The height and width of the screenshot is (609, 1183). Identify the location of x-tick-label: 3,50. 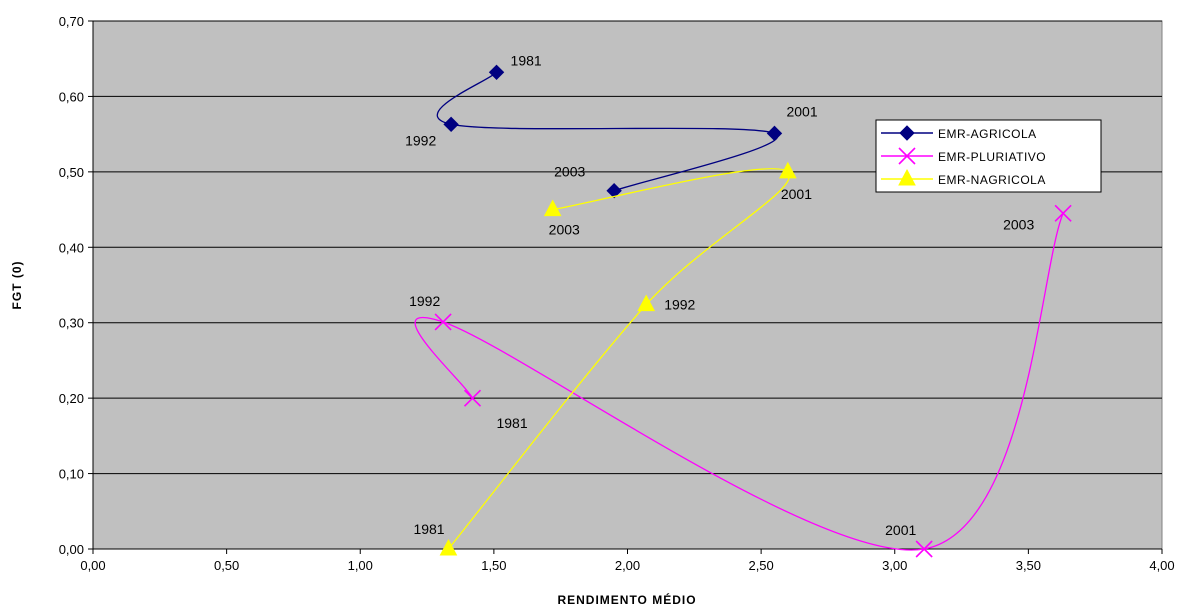
(1028, 565).